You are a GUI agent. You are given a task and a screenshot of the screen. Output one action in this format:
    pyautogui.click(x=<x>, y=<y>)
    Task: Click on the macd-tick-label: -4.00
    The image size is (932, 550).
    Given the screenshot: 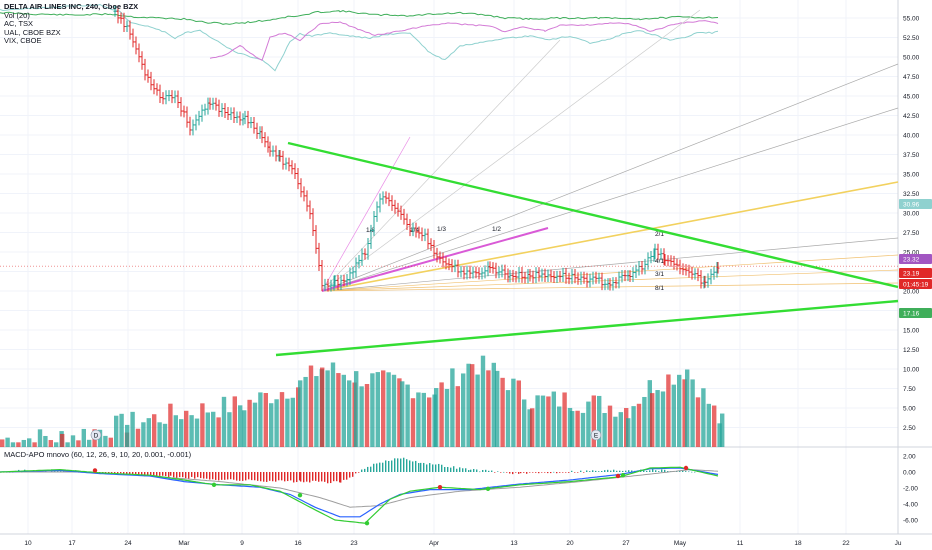 What is the action you would take?
    pyautogui.click(x=910, y=504)
    